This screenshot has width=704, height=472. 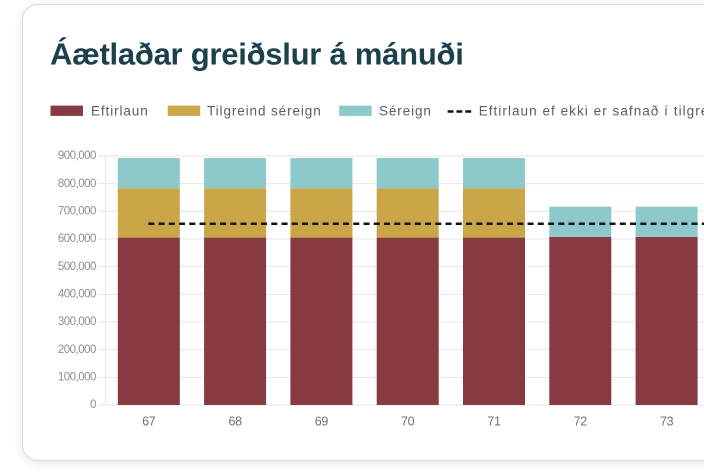 What do you see at coordinates (667, 422) in the screenshot?
I see `svg-text: 73` at bounding box center [667, 422].